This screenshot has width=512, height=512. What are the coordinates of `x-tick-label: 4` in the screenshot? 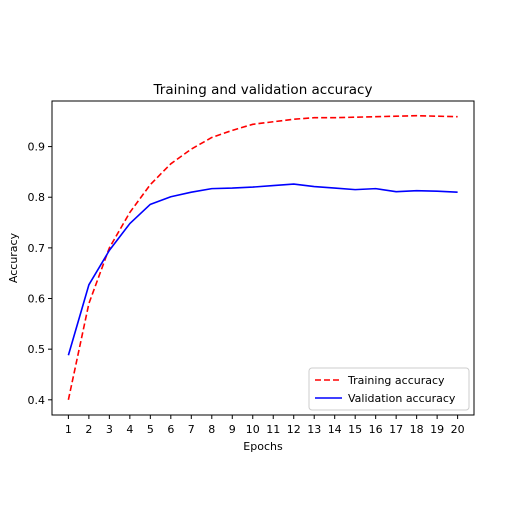 It's located at (129, 429).